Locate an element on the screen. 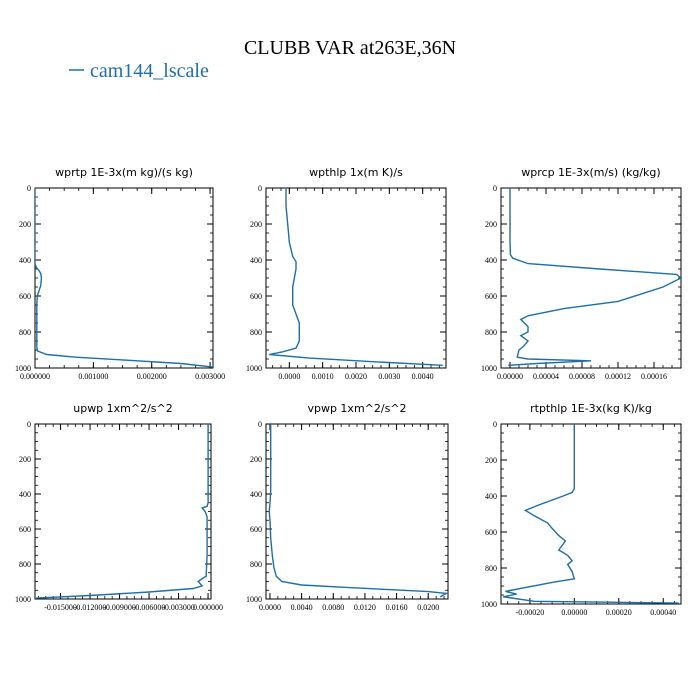 This screenshot has width=700, height=700. x-tick-label: 0.0200 is located at coordinates (428, 607).